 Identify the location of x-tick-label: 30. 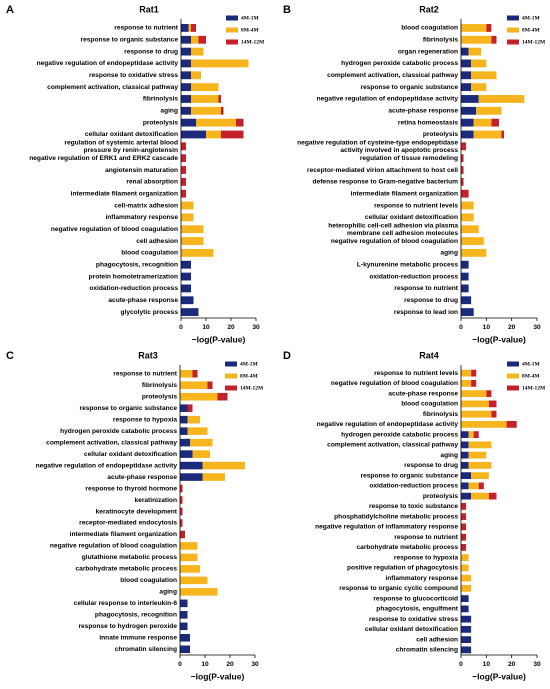
(537, 664).